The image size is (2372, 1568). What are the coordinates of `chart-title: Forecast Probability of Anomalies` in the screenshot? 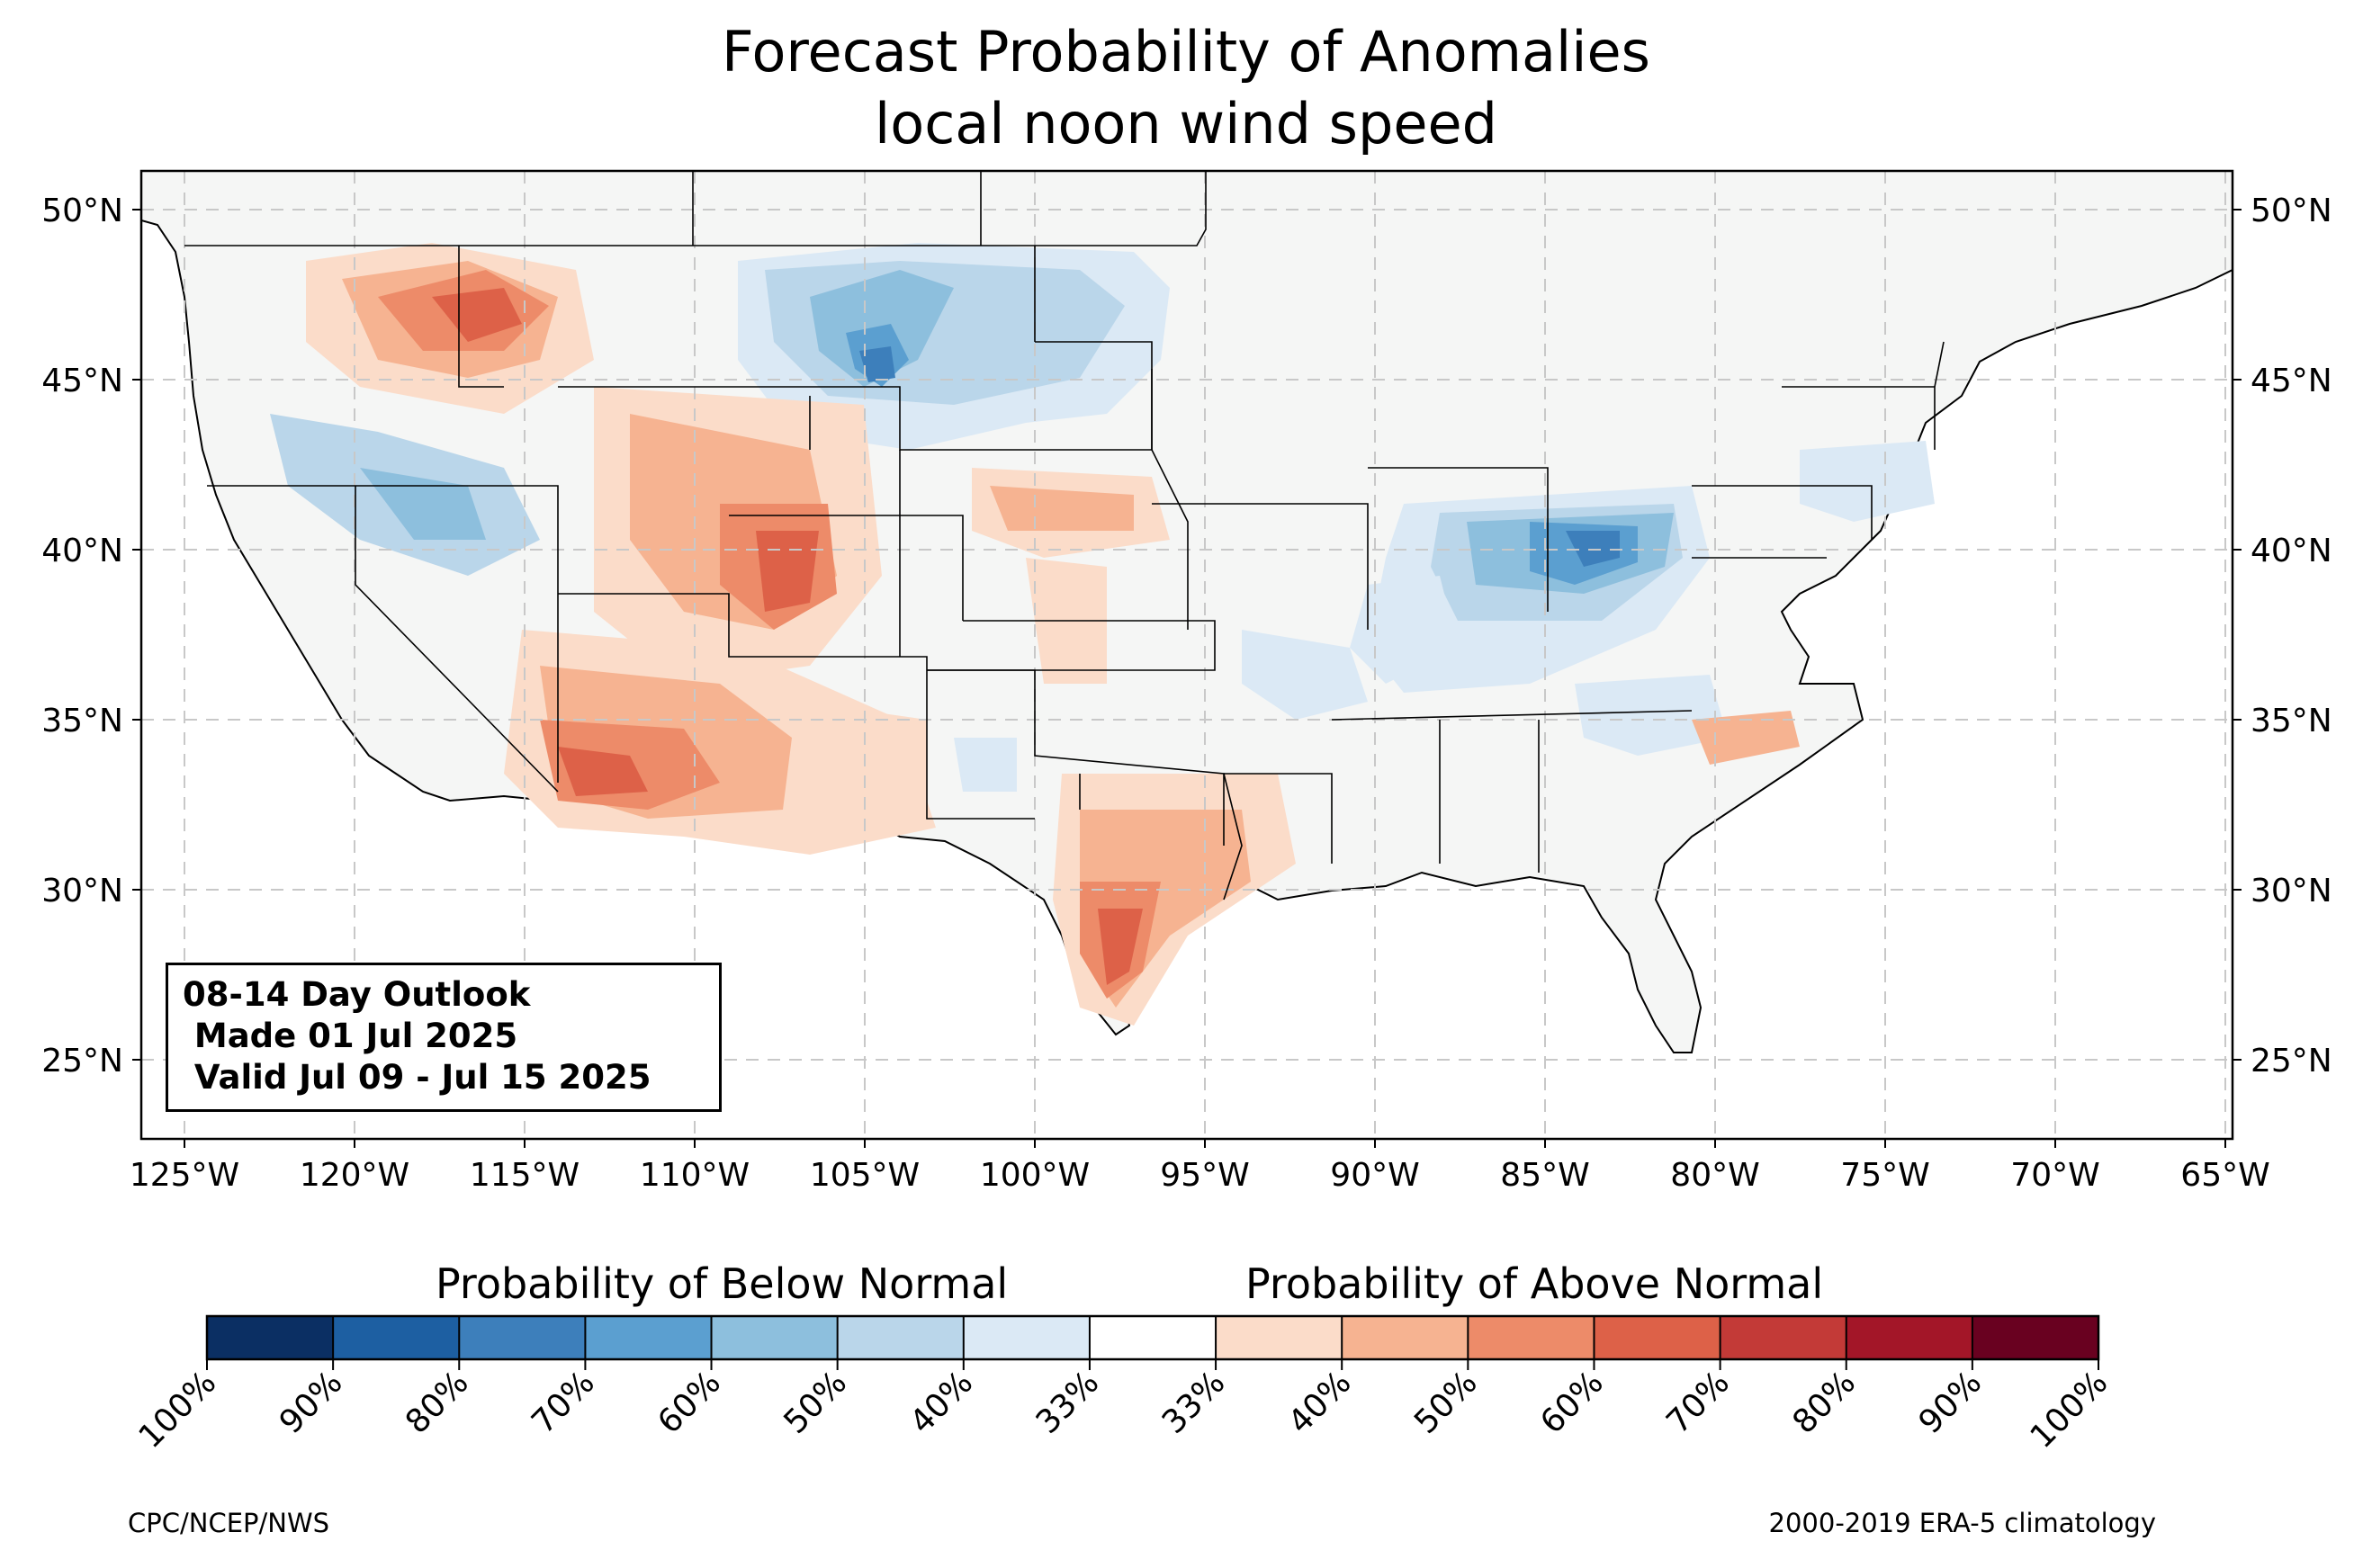 It's located at (1186, 52).